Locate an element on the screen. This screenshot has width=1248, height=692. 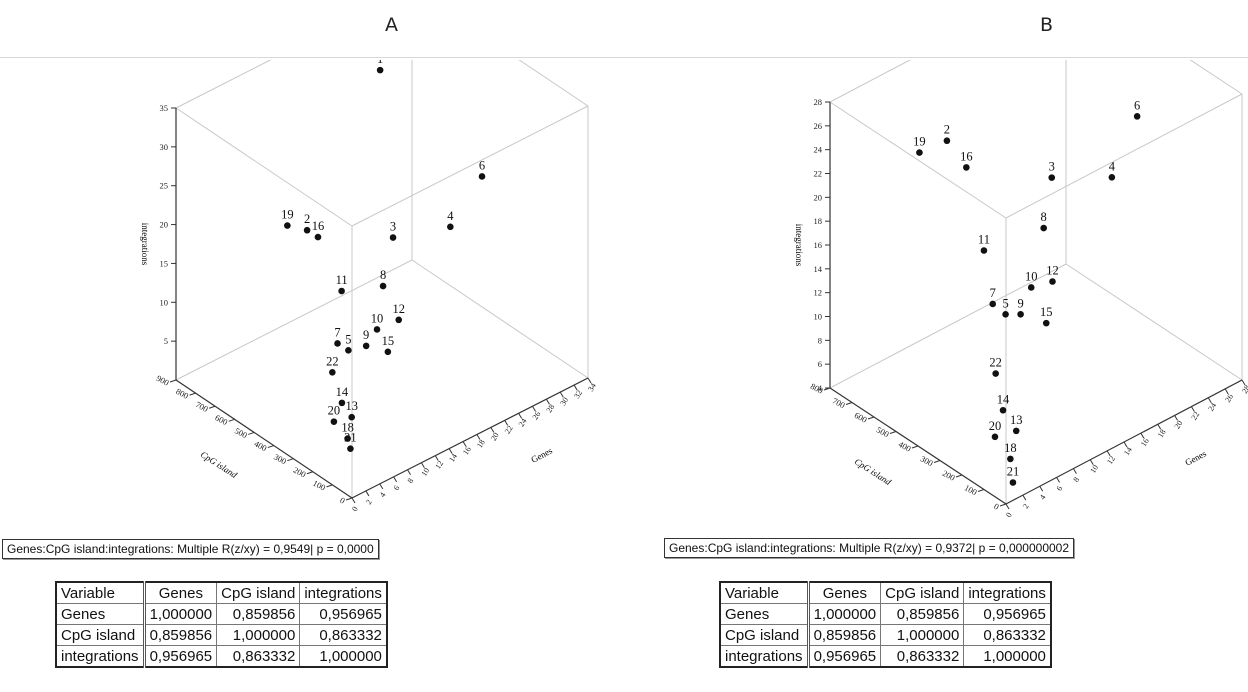
data-point-label: 13 is located at coordinates (351, 406).